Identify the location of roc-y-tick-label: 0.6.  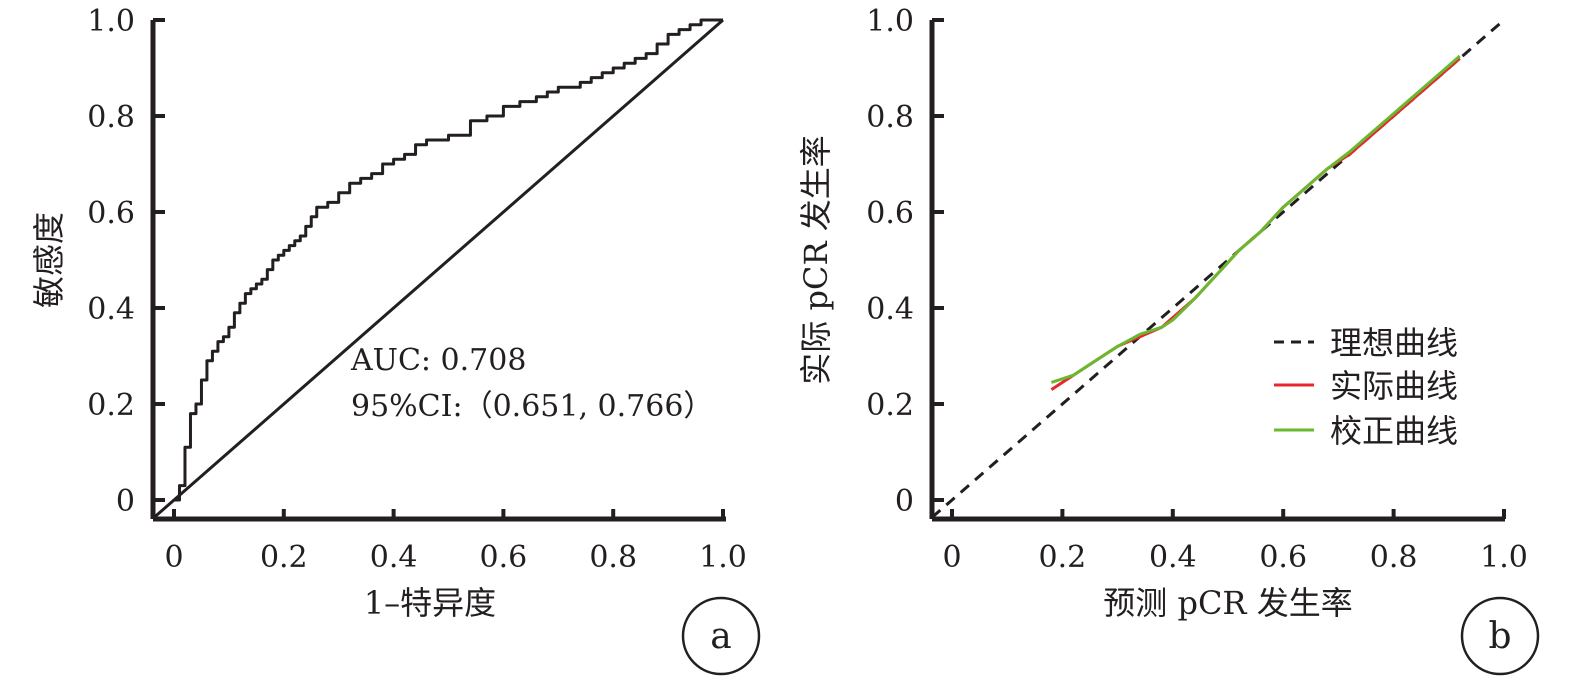
(111, 213).